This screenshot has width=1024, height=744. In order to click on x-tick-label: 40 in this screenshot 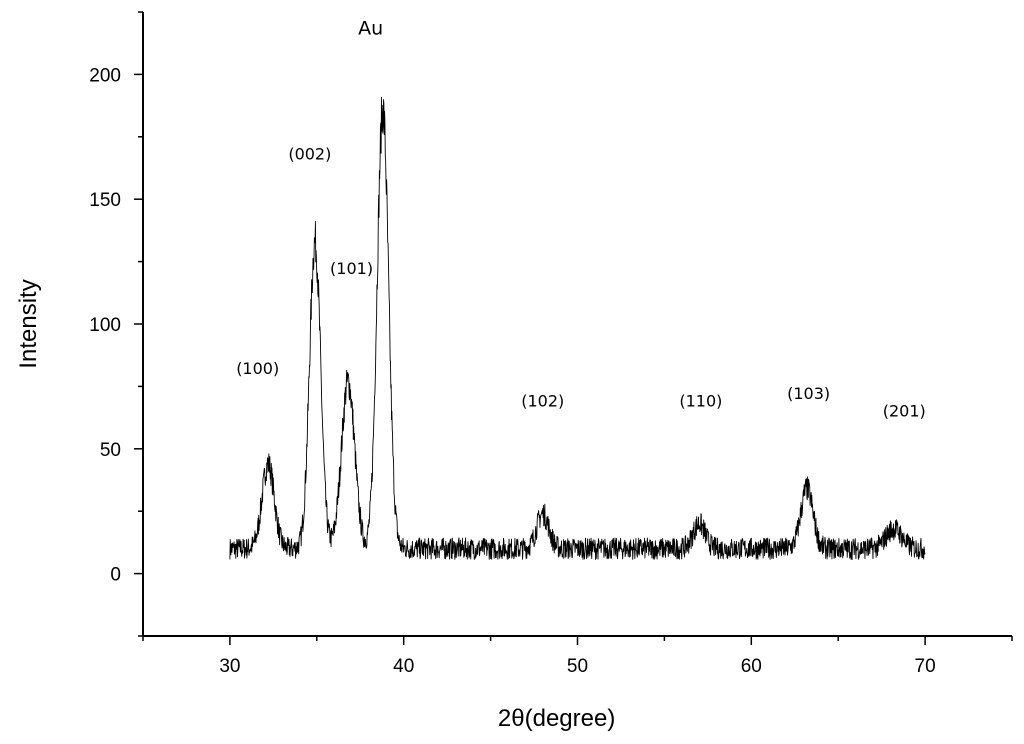, I will do `click(403, 666)`.